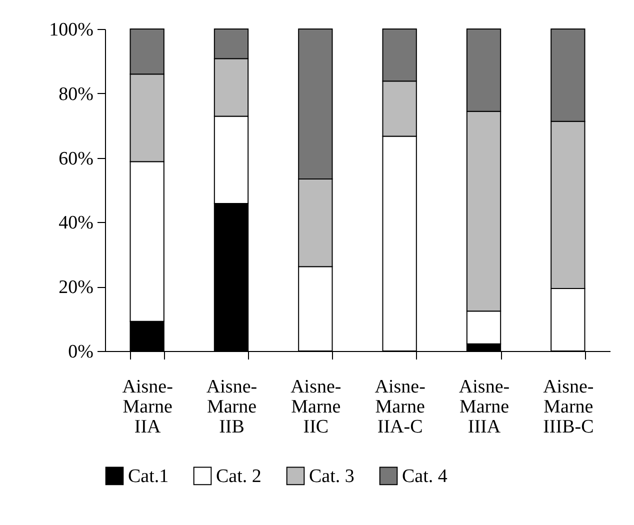 This screenshot has height=525, width=634. I want to click on legend-label: Cat. 3, so click(331, 476).